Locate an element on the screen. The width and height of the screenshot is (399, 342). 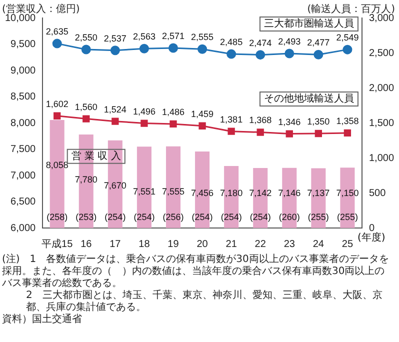
x-tick-label: 20 is located at coordinates (202, 244).